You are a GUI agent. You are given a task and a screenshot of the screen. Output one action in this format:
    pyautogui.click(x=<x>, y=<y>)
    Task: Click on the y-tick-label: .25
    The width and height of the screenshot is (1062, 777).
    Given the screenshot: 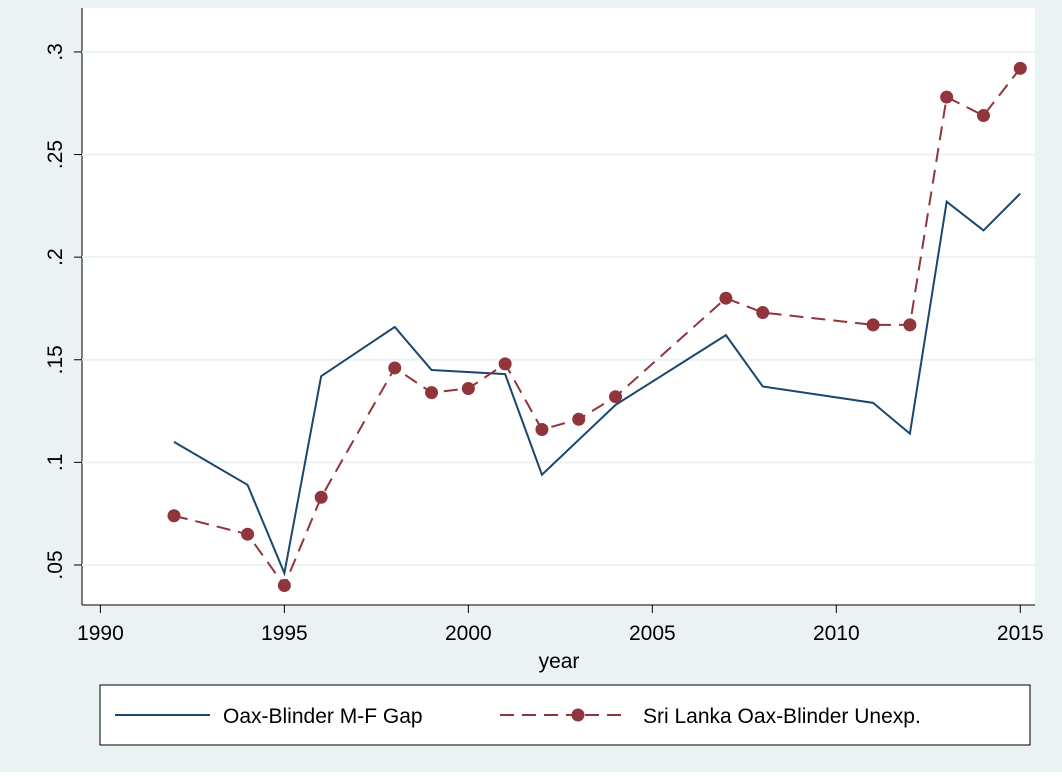 What is the action you would take?
    pyautogui.click(x=55, y=154)
    